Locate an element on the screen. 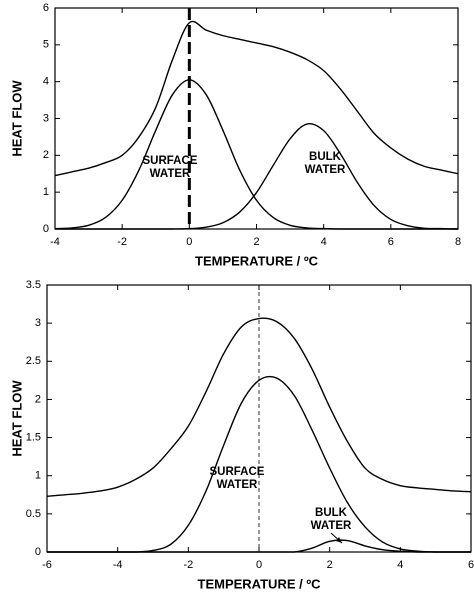 The image size is (474, 593). y-tick-label: 6 is located at coordinates (46, 8).